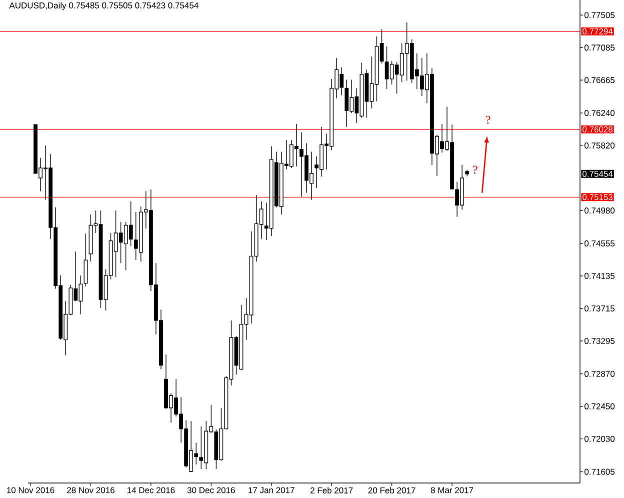 The height and width of the screenshot is (498, 624). I want to click on y-tick-label: 0.76240, so click(599, 113).